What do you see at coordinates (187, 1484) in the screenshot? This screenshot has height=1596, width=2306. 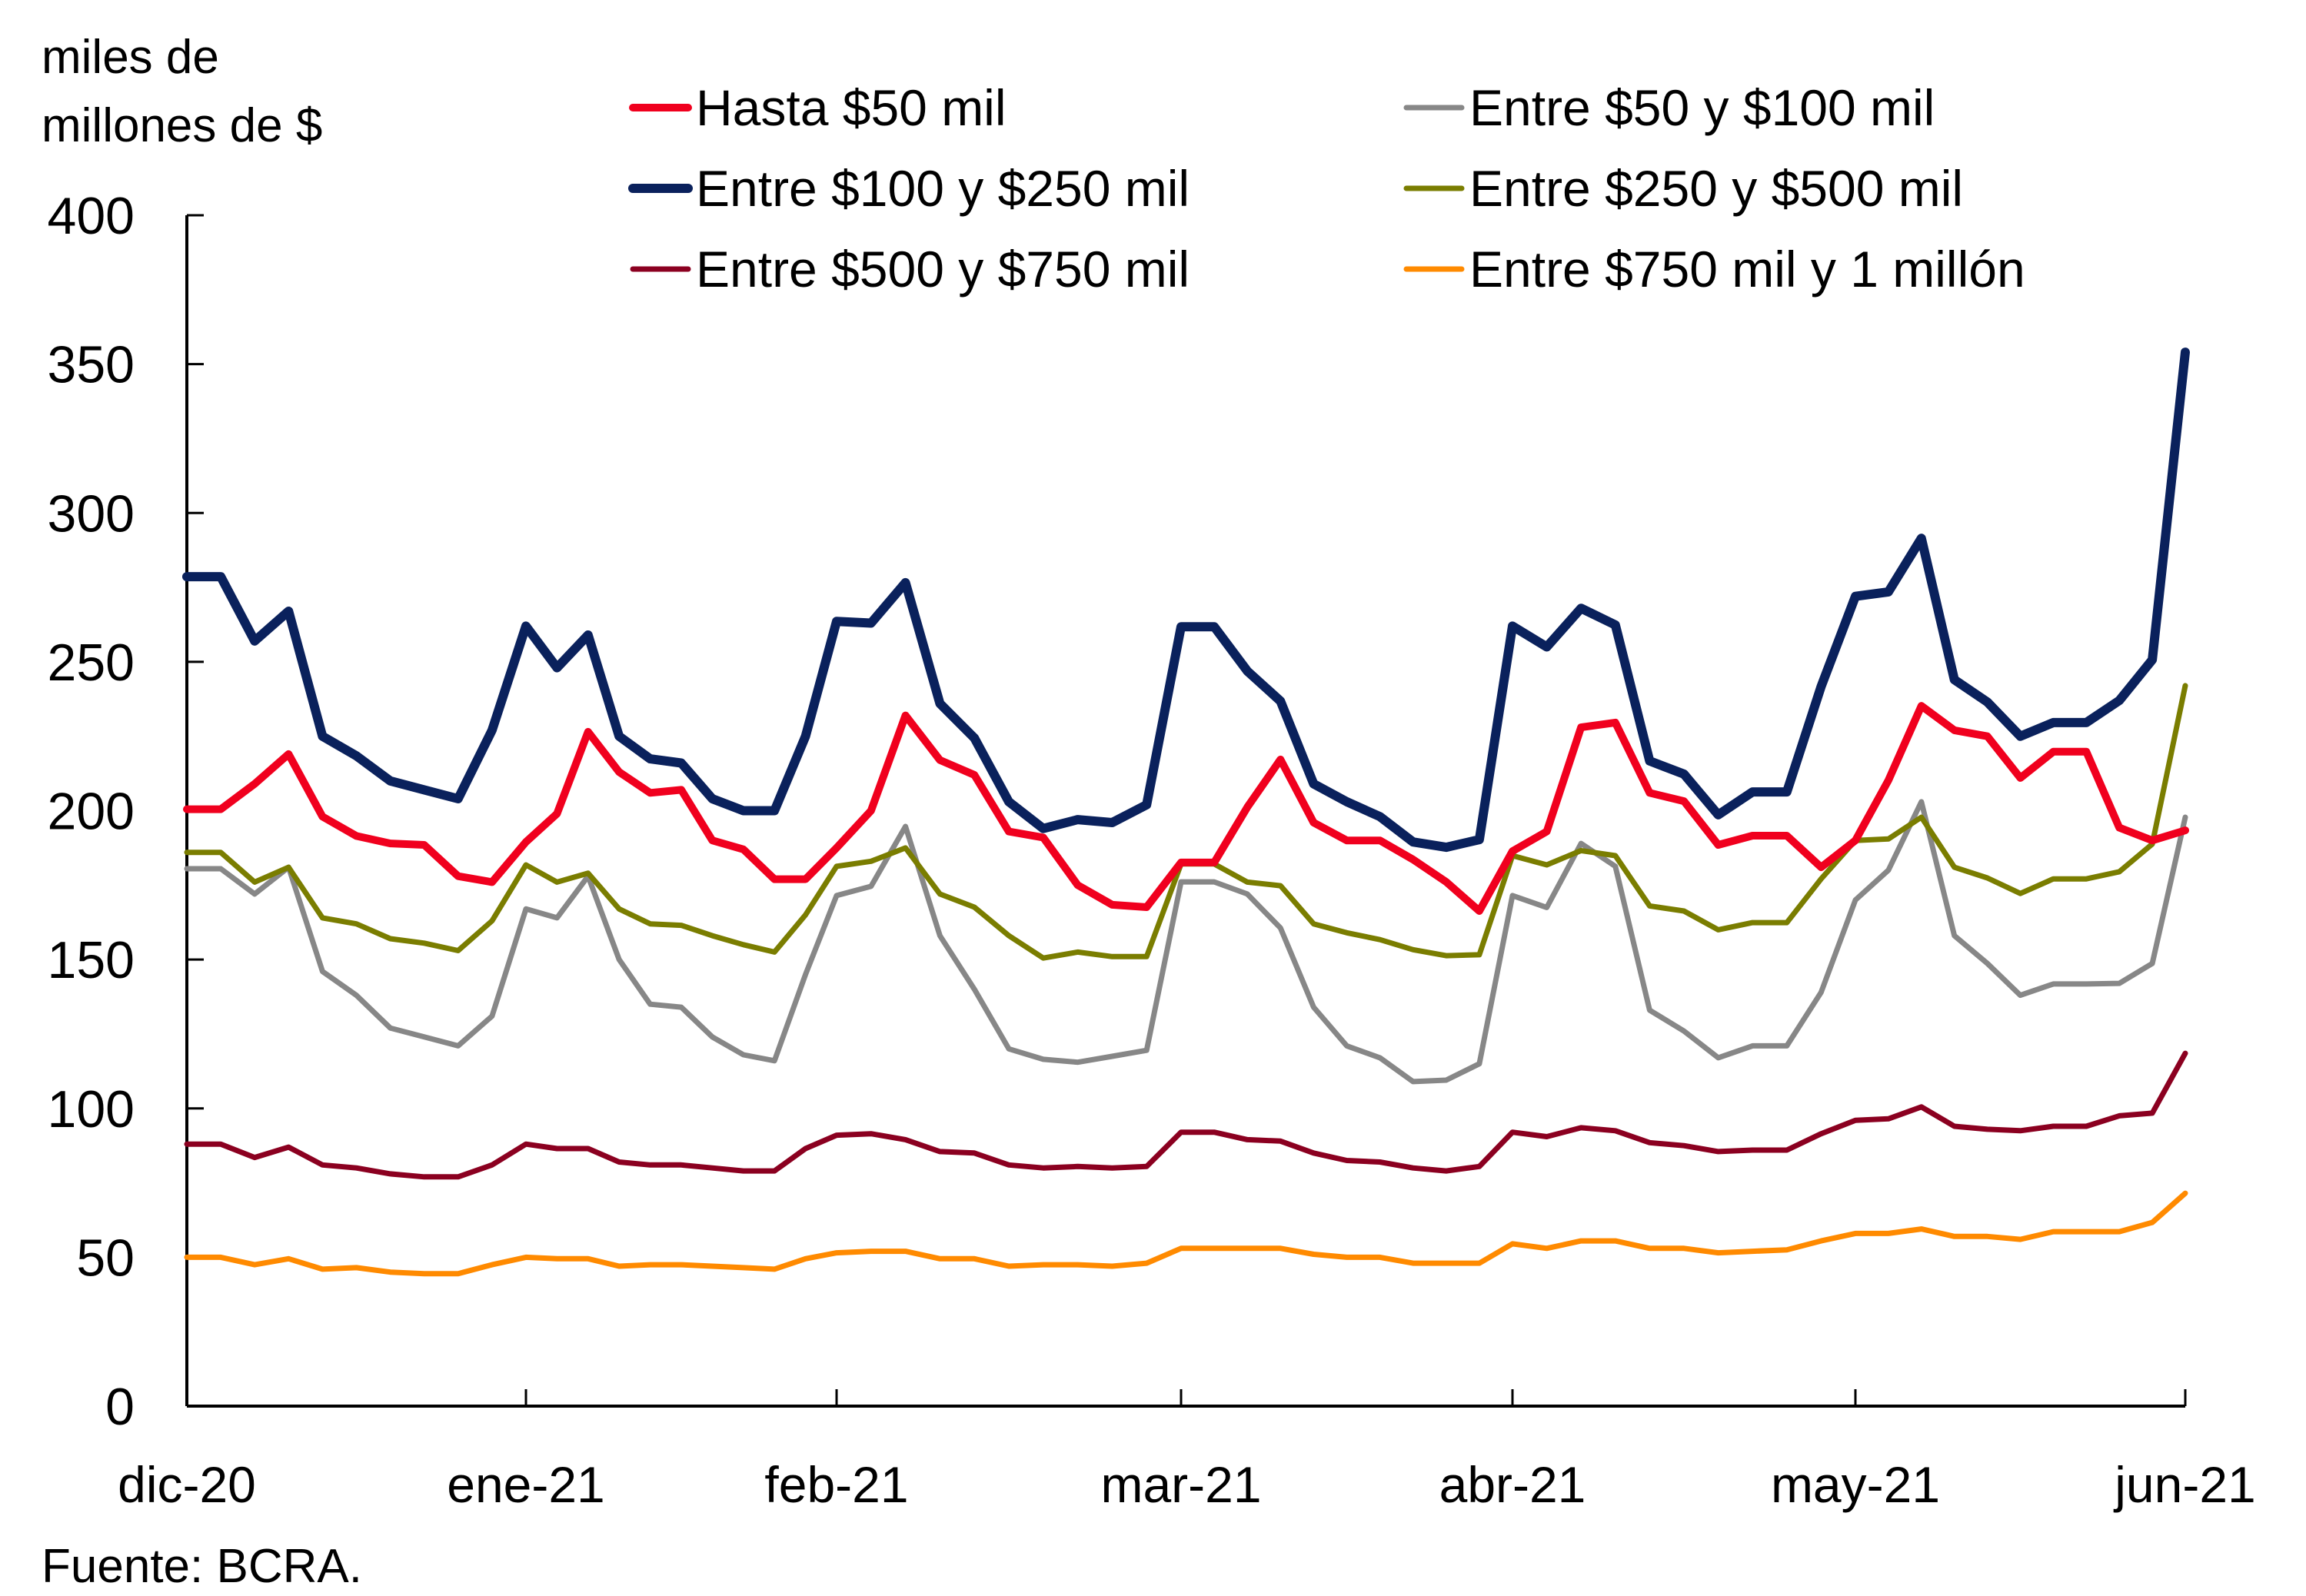 I see `x-tick-label: dic-20` at bounding box center [187, 1484].